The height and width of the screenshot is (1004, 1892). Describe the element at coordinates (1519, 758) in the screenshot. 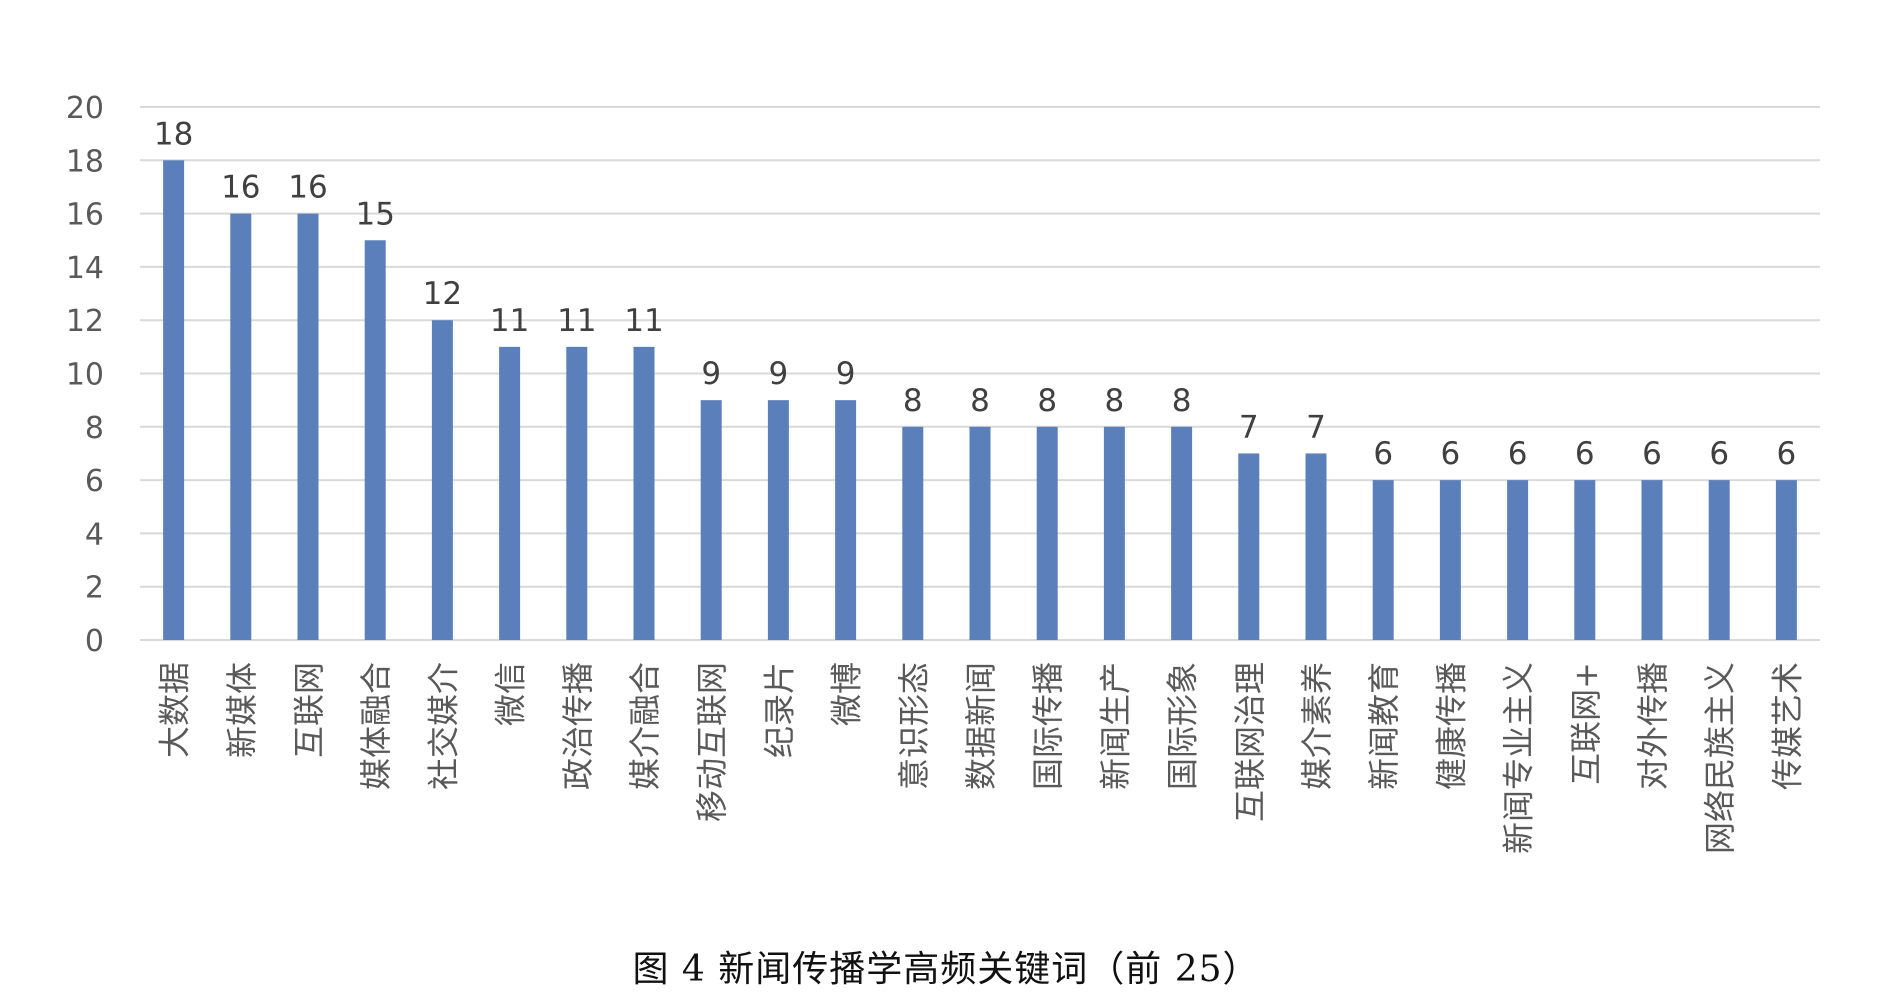

I see `x-category-label: 新闻专业主义` at that location.